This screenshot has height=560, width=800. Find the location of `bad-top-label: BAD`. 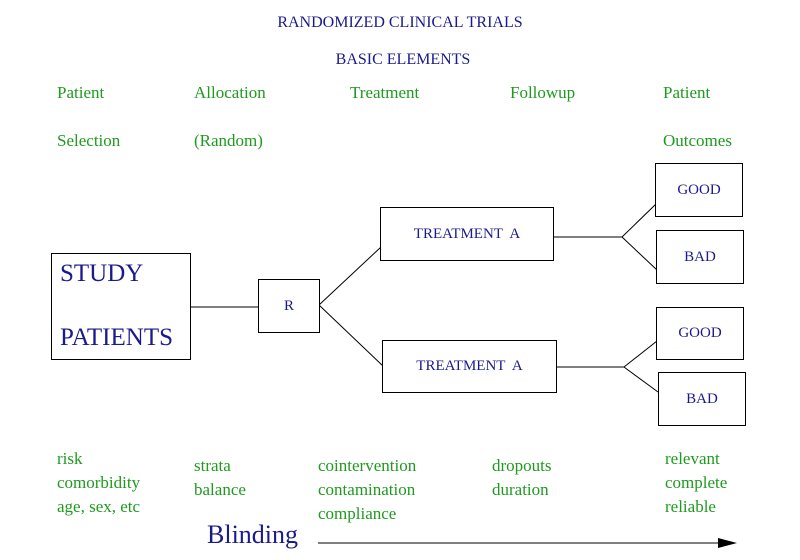

bad-top-label: BAD is located at coordinates (700, 256).